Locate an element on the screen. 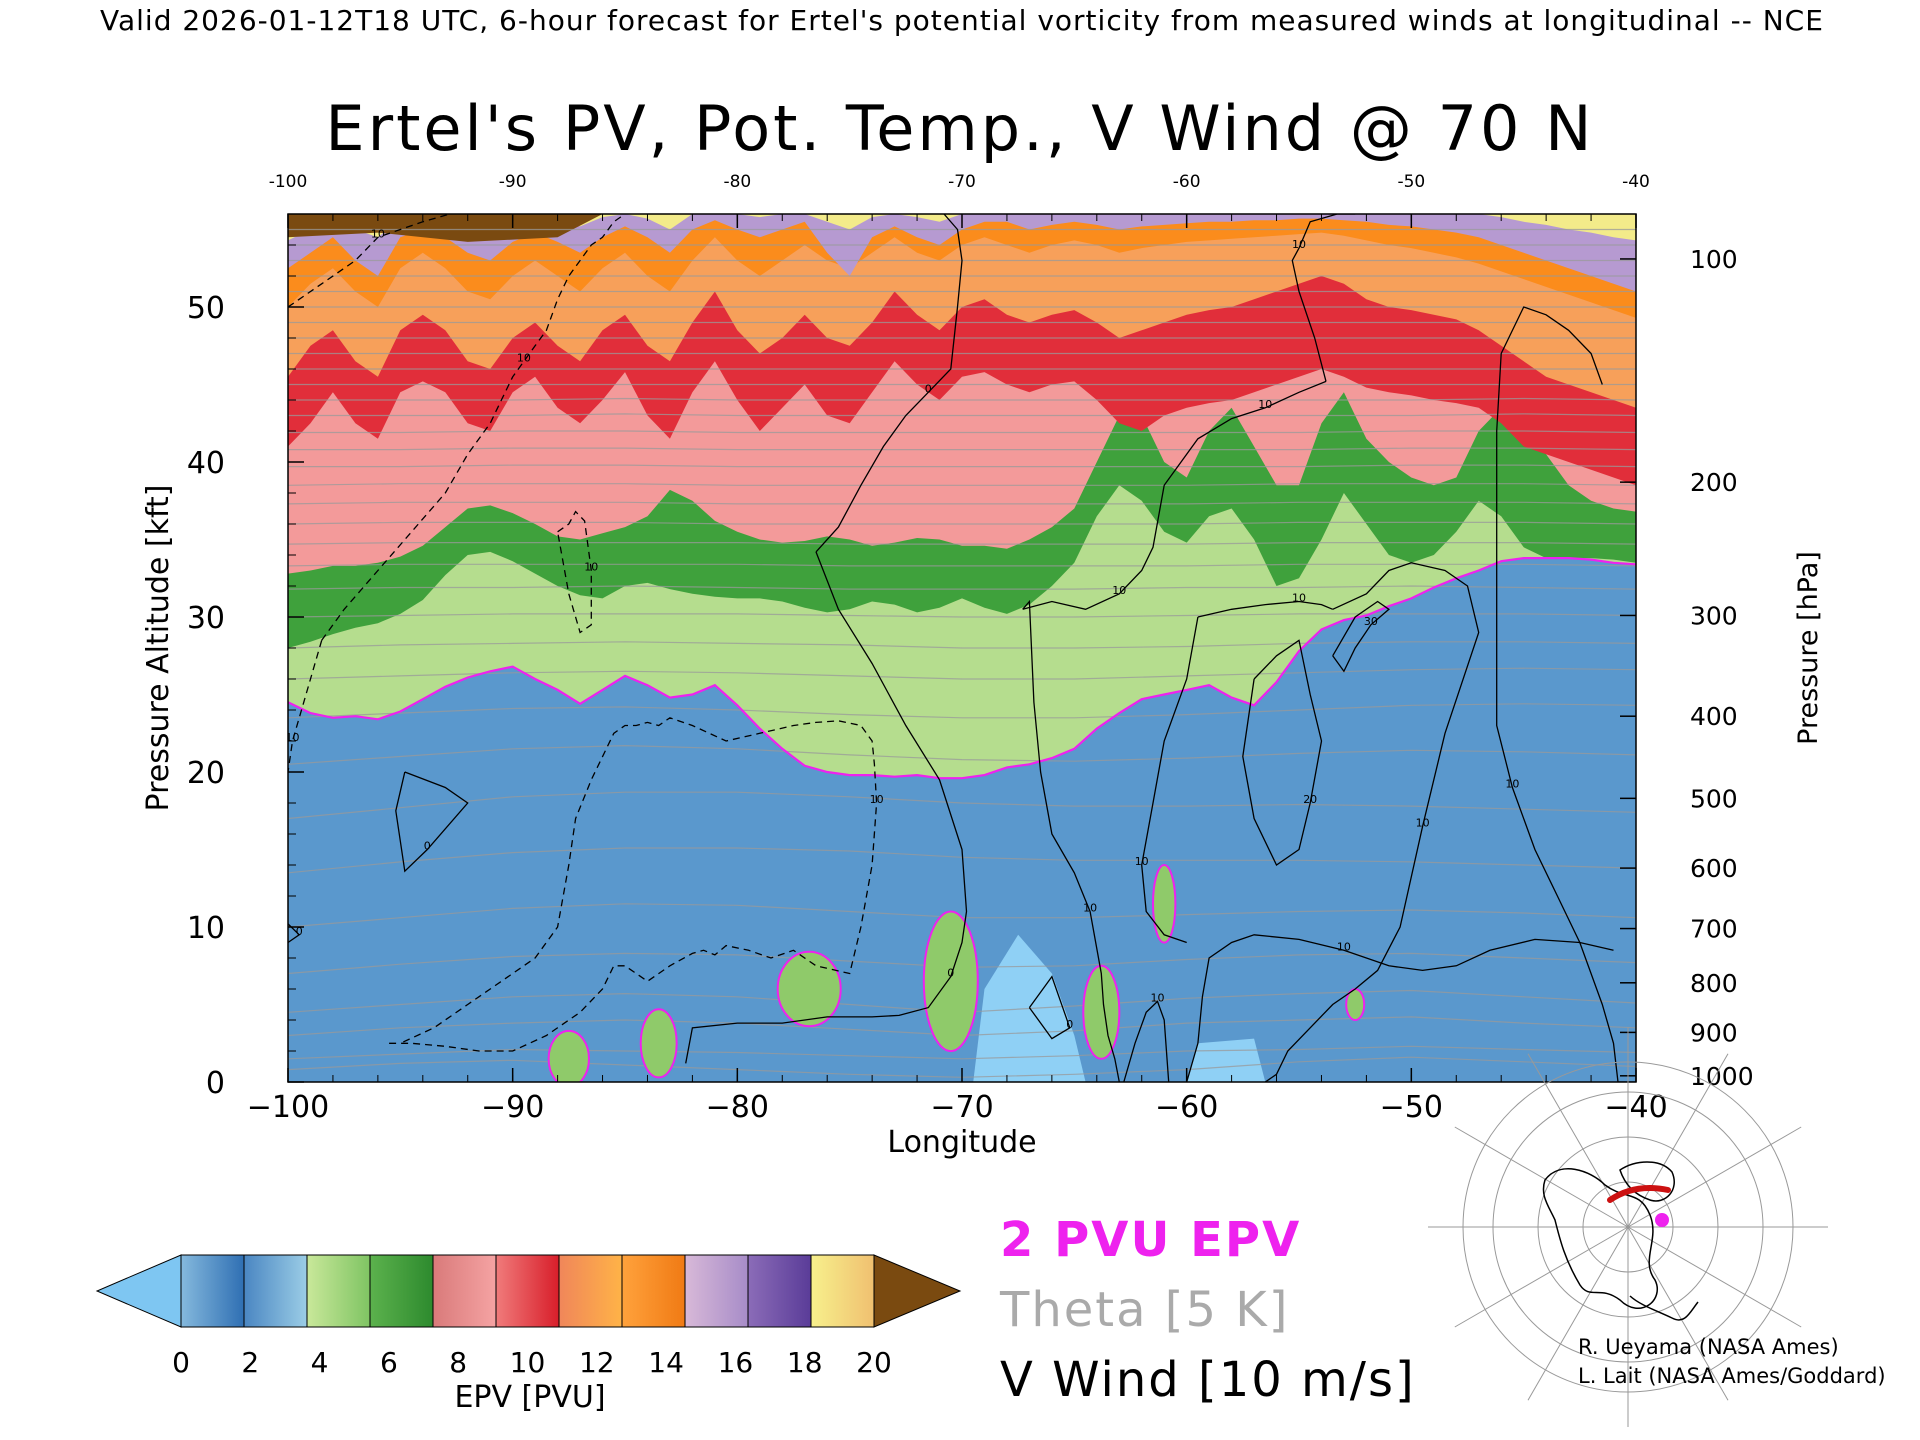 This screenshot has height=1440, width=1920. pressure-tick-label: 600 is located at coordinates (1714, 868).